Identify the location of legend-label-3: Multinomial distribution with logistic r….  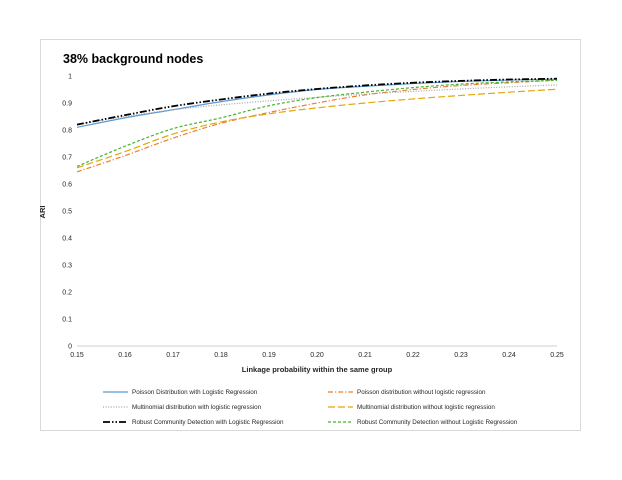
(197, 407).